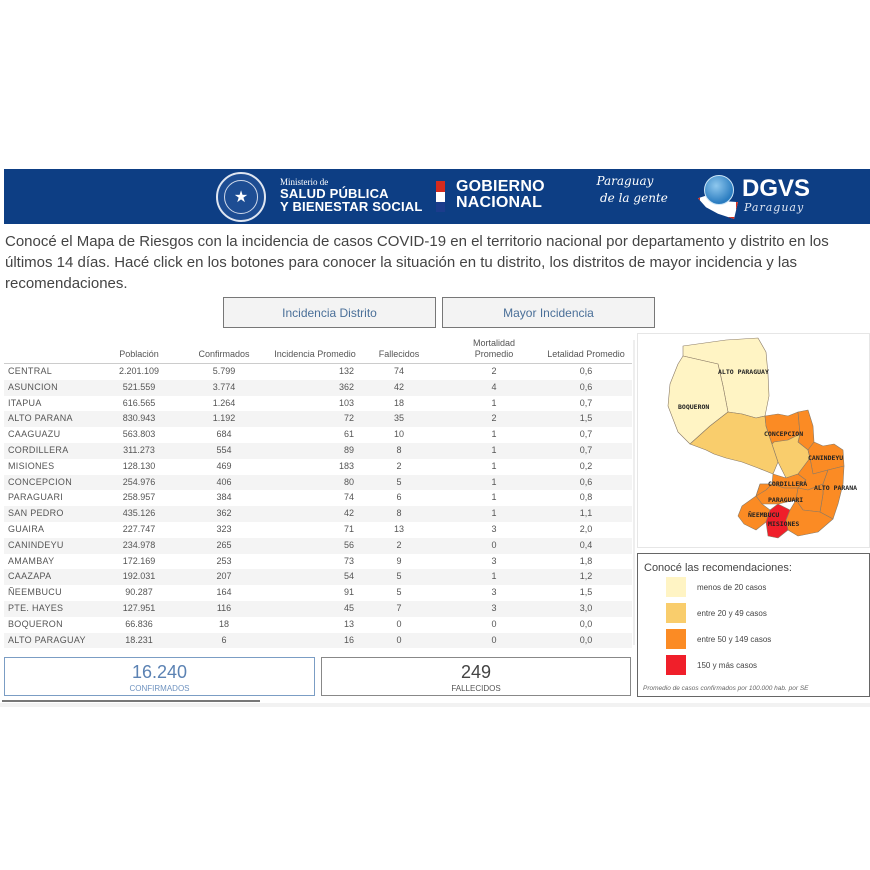 This screenshot has width=870, height=870. What do you see at coordinates (494, 639) in the screenshot?
I see `cell-mortalidad: 0` at bounding box center [494, 639].